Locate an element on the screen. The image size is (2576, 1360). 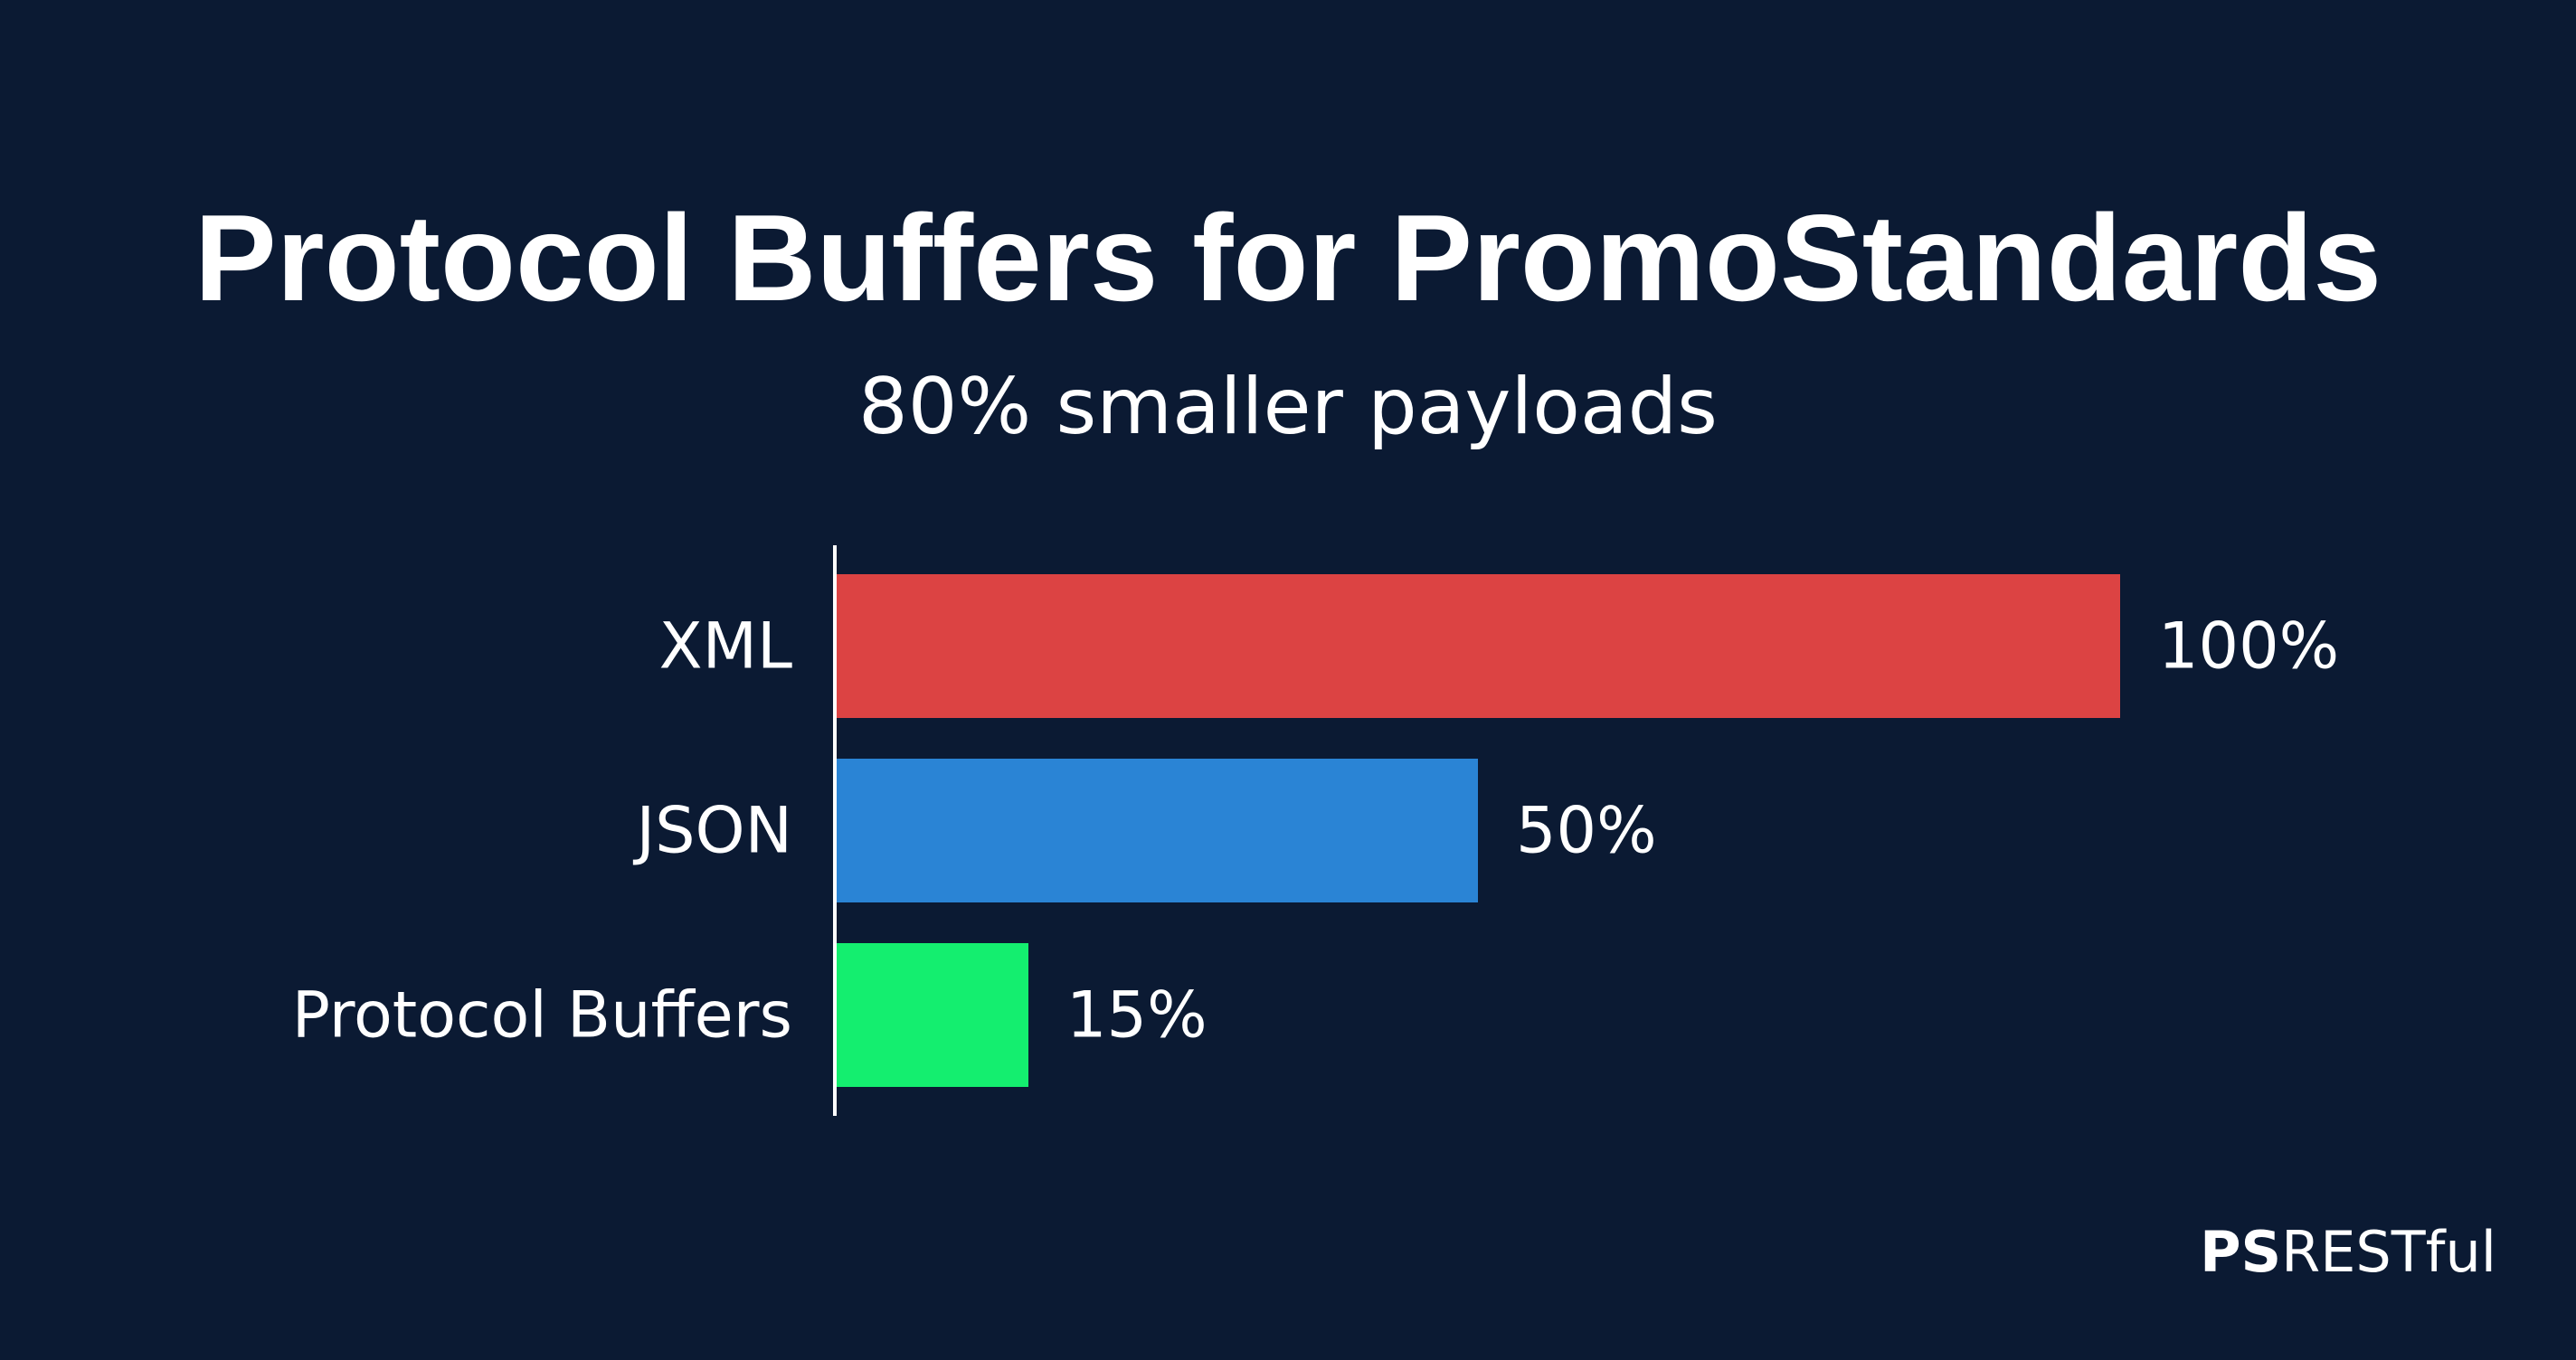
brand-bold-text: PS is located at coordinates (2241, 1252).